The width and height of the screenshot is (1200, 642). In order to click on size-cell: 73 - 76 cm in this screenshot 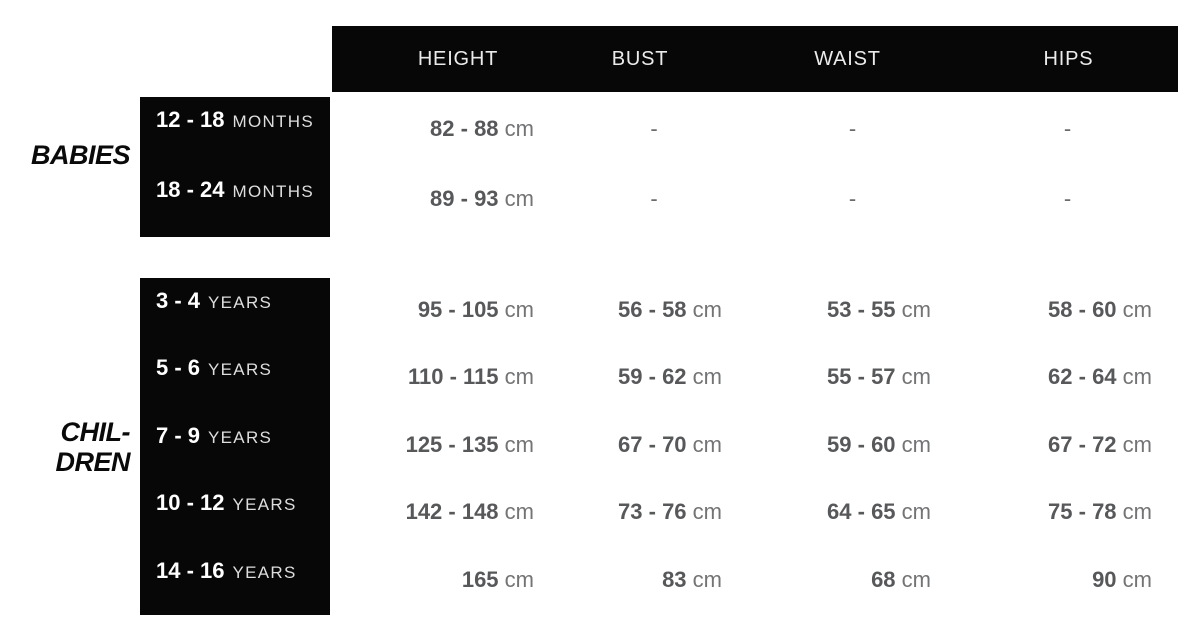, I will do `click(654, 522)`.